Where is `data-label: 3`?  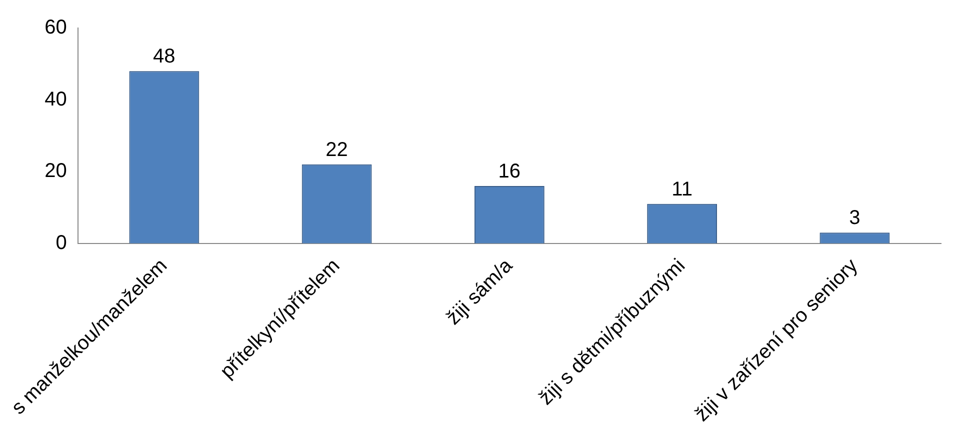
data-label: 3 is located at coordinates (854, 218).